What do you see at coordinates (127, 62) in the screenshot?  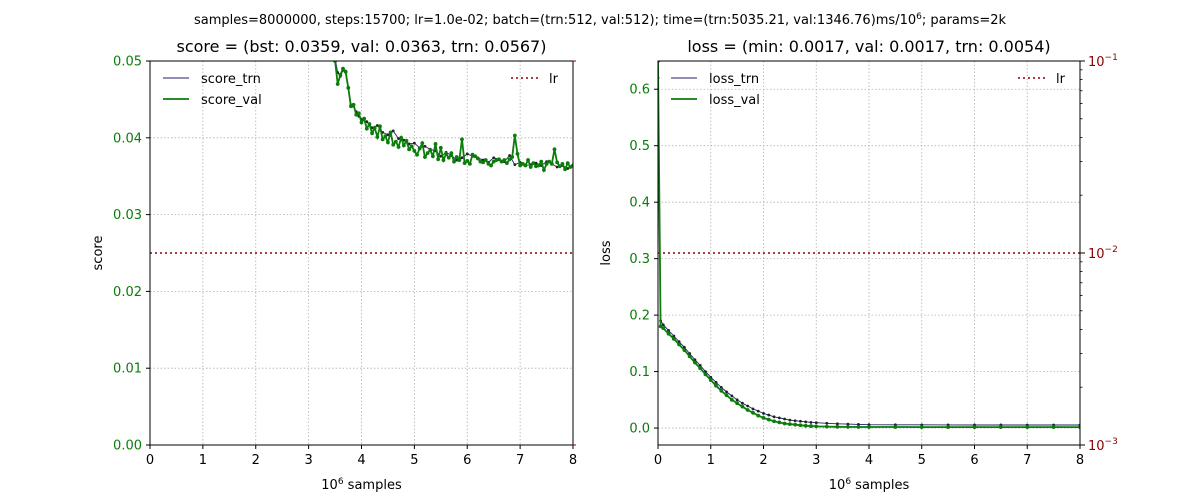 I see `score-y-tick-label: 0.05` at bounding box center [127, 62].